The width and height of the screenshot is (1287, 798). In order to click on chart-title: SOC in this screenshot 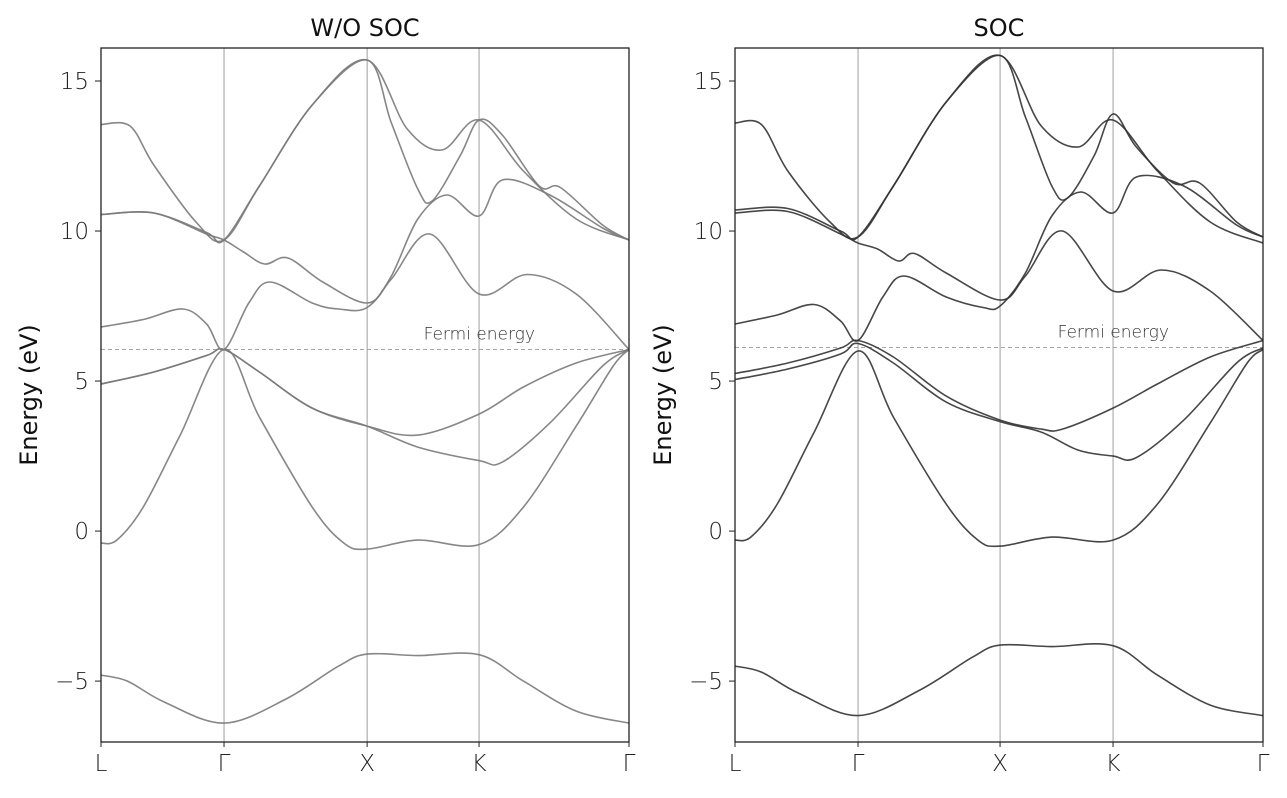, I will do `click(999, 28)`.